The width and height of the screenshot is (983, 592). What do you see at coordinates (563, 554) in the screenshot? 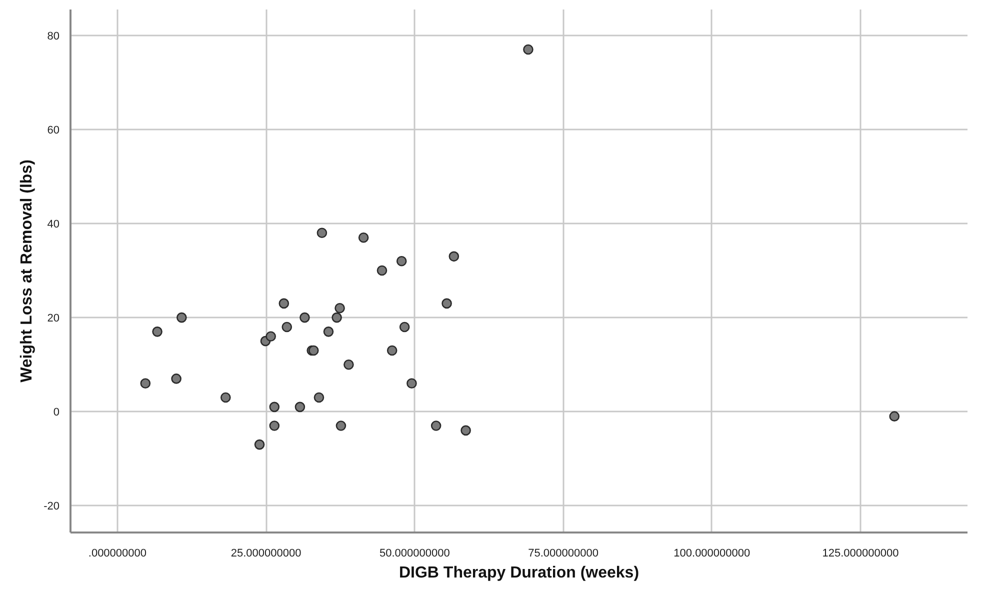
I see `x-tick-label: 75.000000000` at bounding box center [563, 554].